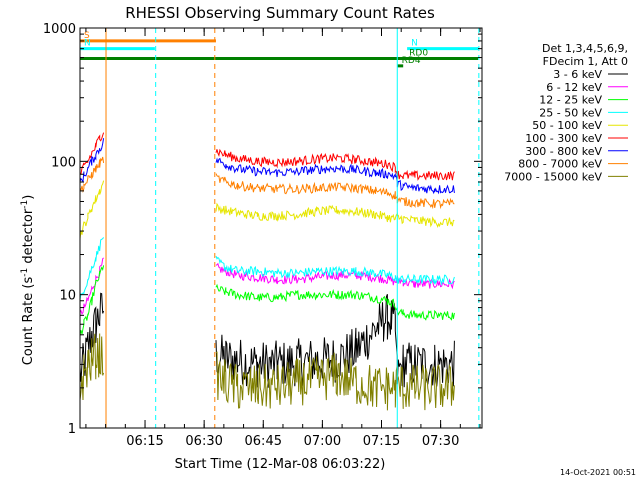  Describe the element at coordinates (87, 36) in the screenshot. I see `flag-label: S` at that location.